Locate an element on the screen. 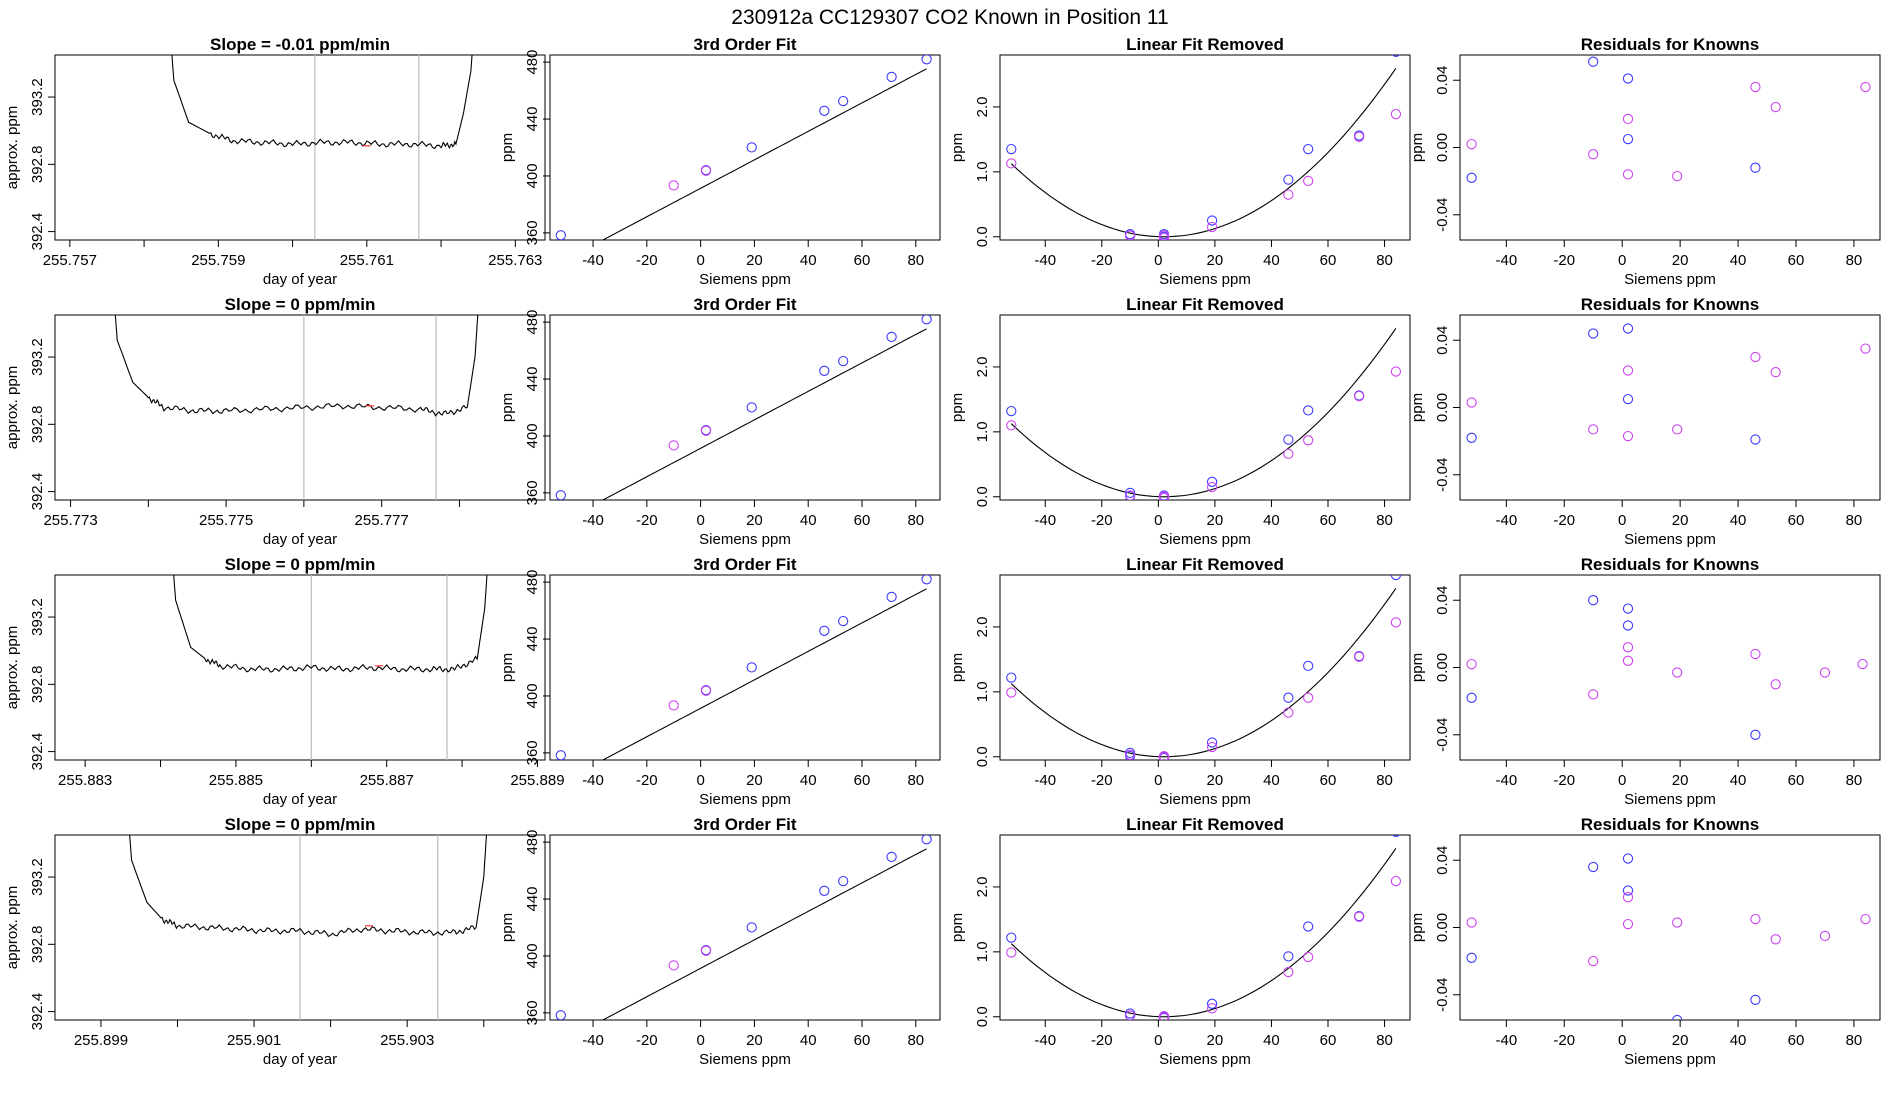 Image resolution: width=1900 pixels, height=1100 pixels. x-tick-label: 255.763 is located at coordinates (515, 260).